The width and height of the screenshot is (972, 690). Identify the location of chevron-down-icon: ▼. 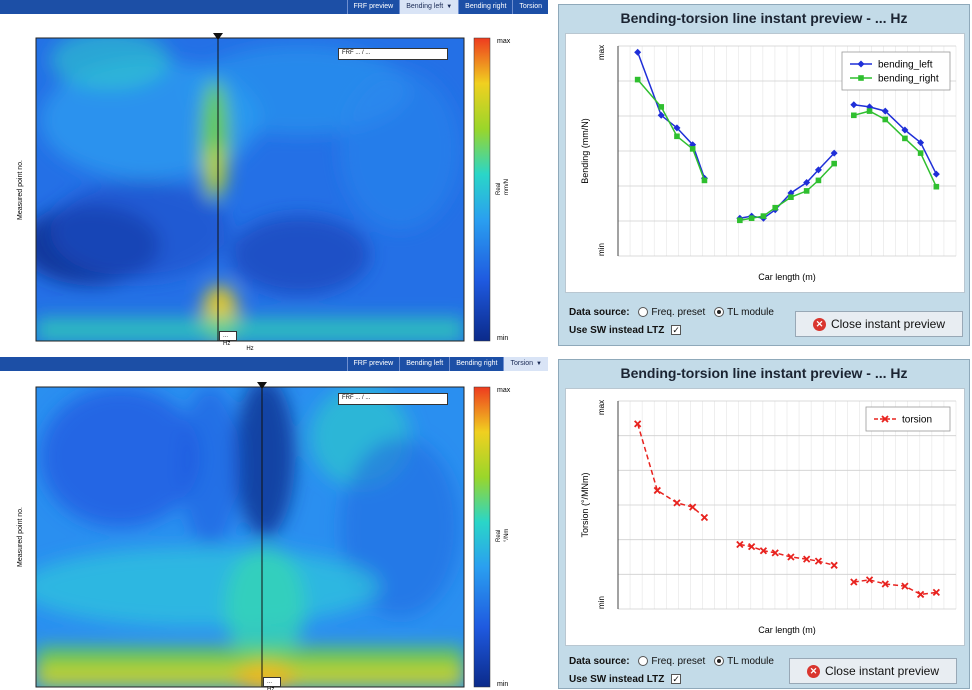
(539, 364).